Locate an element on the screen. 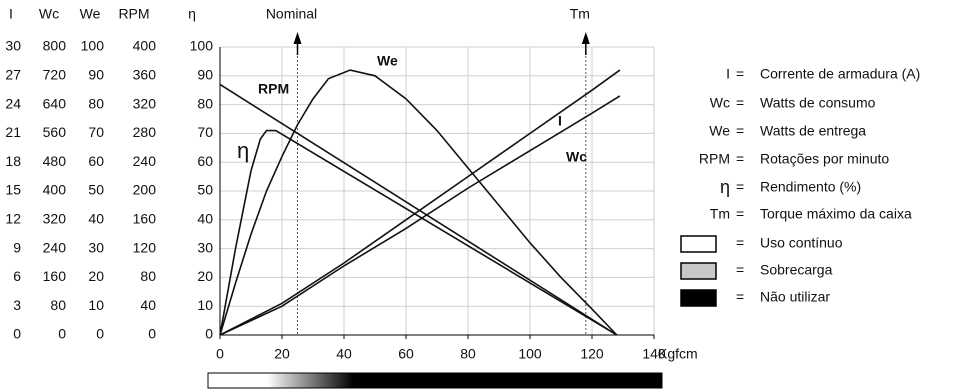 Image resolution: width=964 pixels, height=389 pixels. series-label: η is located at coordinates (243, 150).